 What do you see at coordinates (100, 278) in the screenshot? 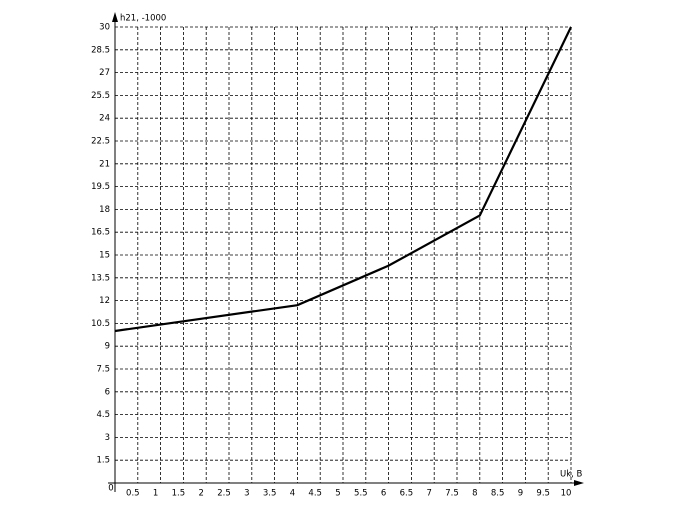
I see `y-tick-label: 13.5` at bounding box center [100, 278].